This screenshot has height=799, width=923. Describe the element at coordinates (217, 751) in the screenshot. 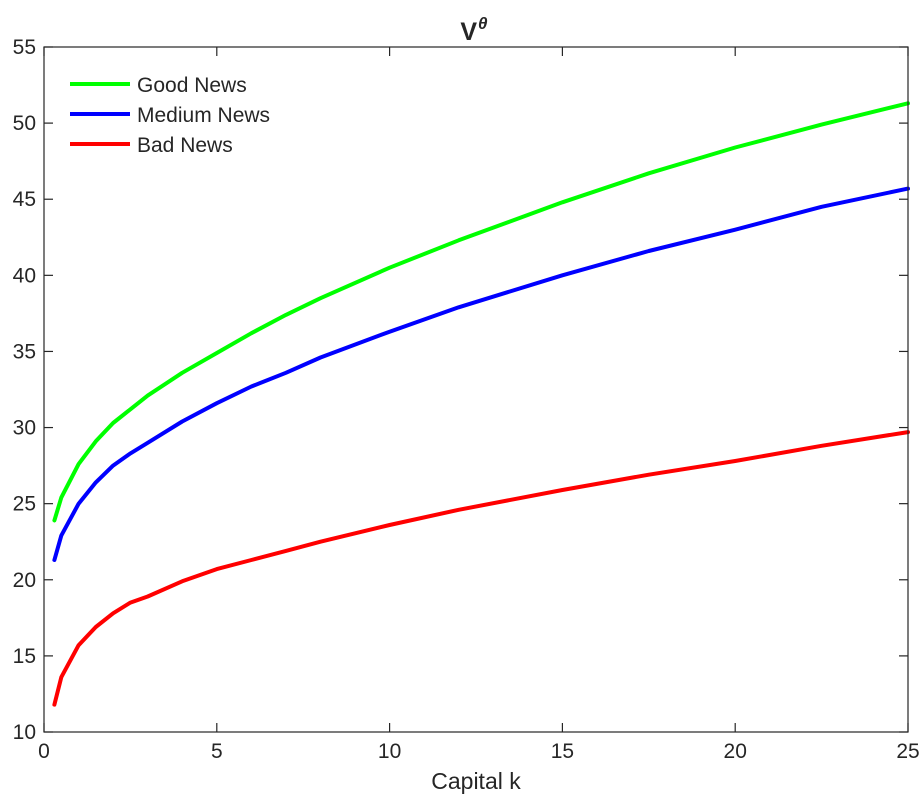

I see `x-tick-label: 5` at that location.